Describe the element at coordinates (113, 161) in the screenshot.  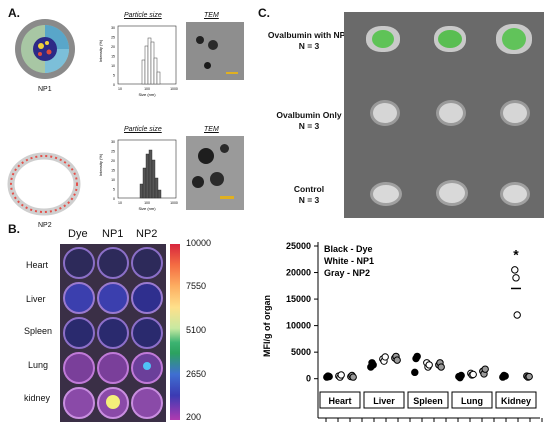
I see `np2-ytick: 20` at that location.